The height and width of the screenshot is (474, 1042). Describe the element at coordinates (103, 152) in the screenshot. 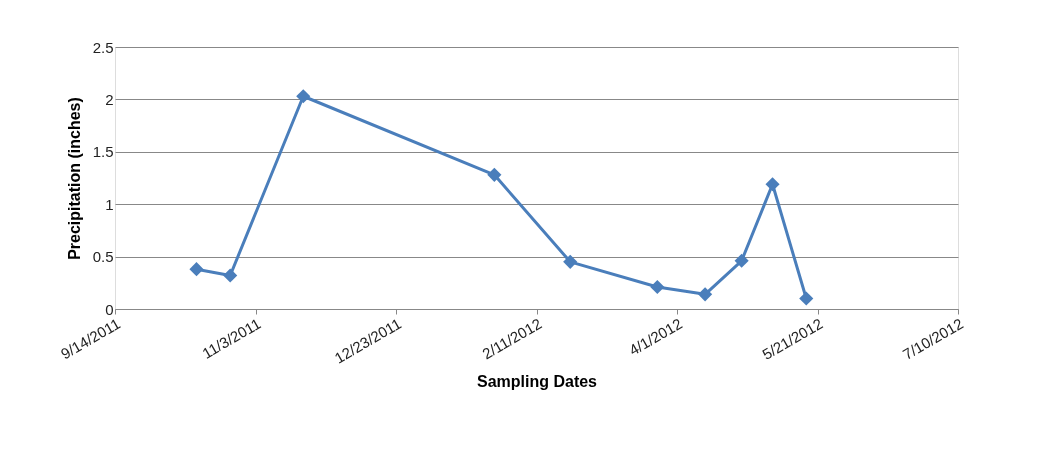

I see `y-tick-label: 1.5` at that location.